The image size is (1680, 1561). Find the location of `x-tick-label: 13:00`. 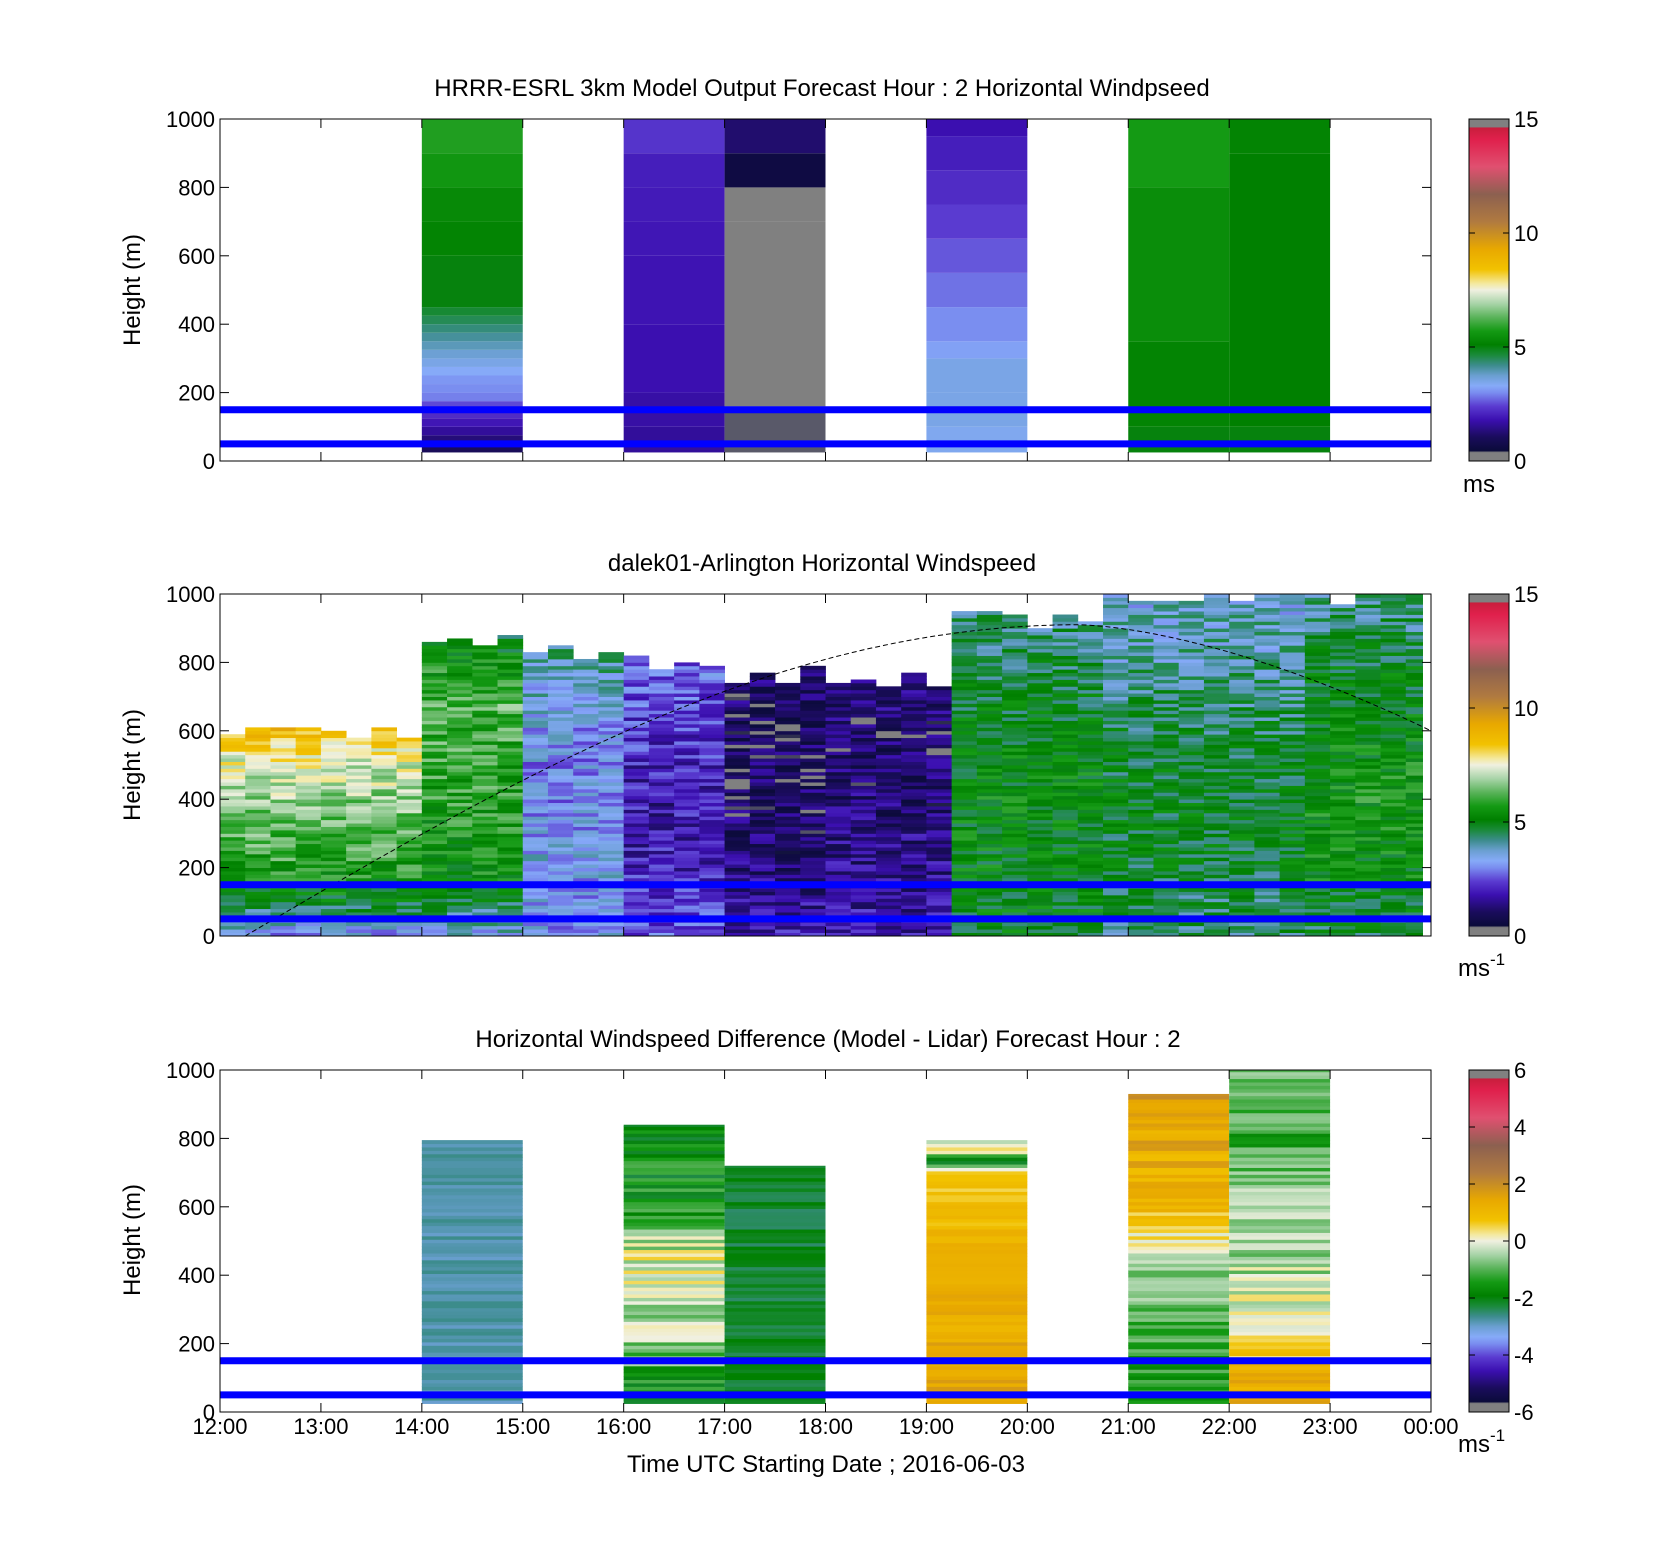

x-tick-label: 13:00 is located at coordinates (320, 1426).